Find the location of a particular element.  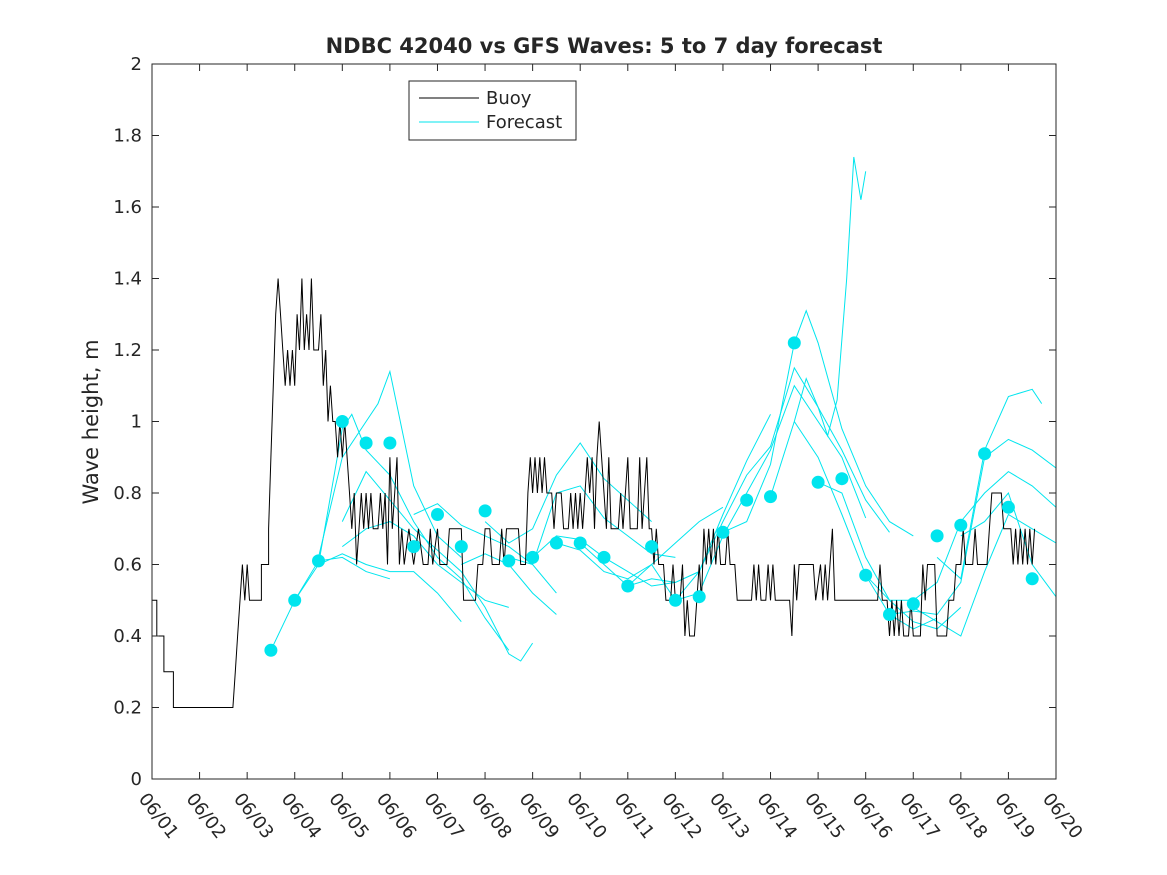

y-tick-label: 1.4 is located at coordinates (127, 279).